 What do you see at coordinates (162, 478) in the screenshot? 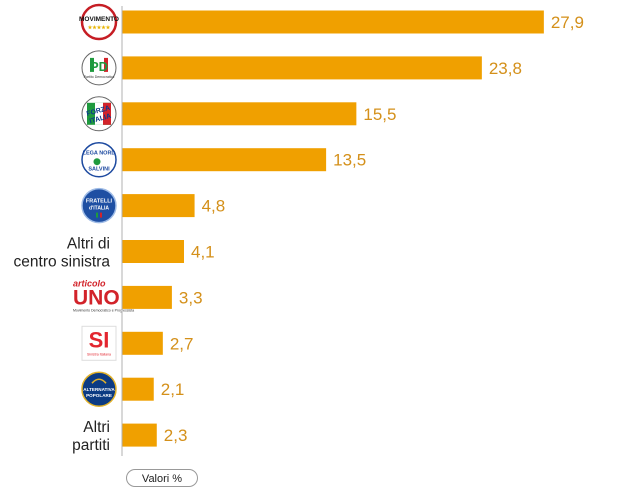
I see `unit-label: Valori %` at bounding box center [162, 478].